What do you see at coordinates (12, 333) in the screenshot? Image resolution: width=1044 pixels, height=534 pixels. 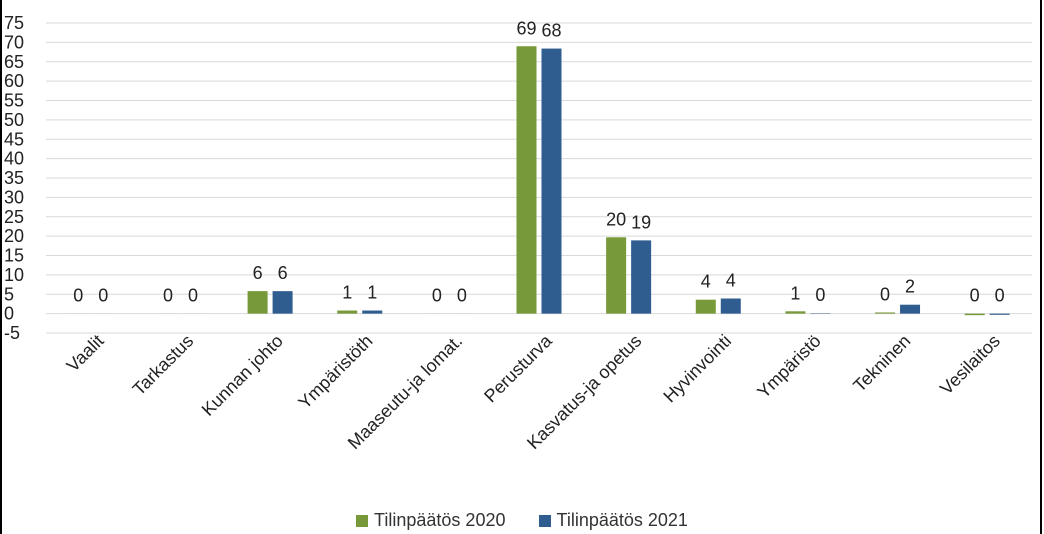 I see `y-tick-label: -5` at bounding box center [12, 333].